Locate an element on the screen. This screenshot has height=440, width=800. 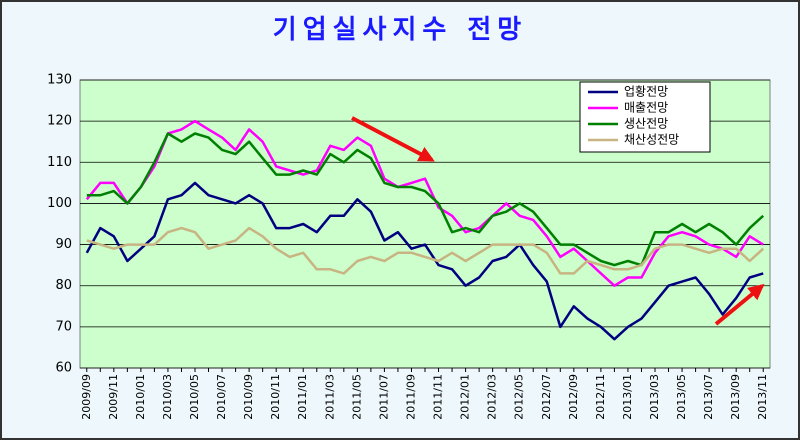
y-tick-label: 120 is located at coordinates (59, 121).